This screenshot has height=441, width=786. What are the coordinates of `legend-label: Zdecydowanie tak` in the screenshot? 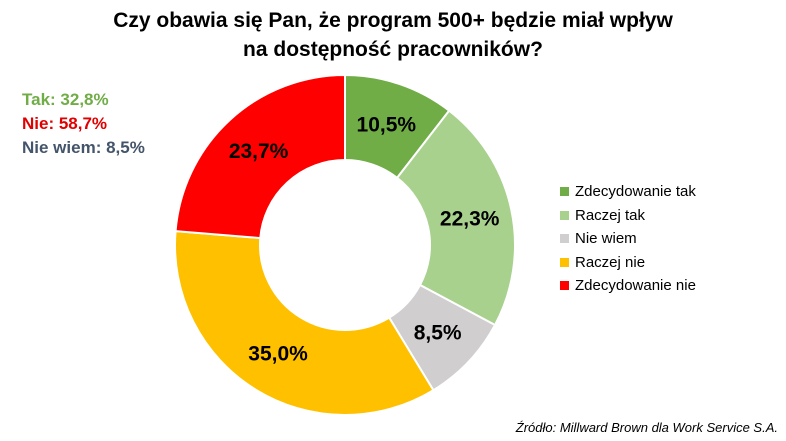 It's located at (635, 191).